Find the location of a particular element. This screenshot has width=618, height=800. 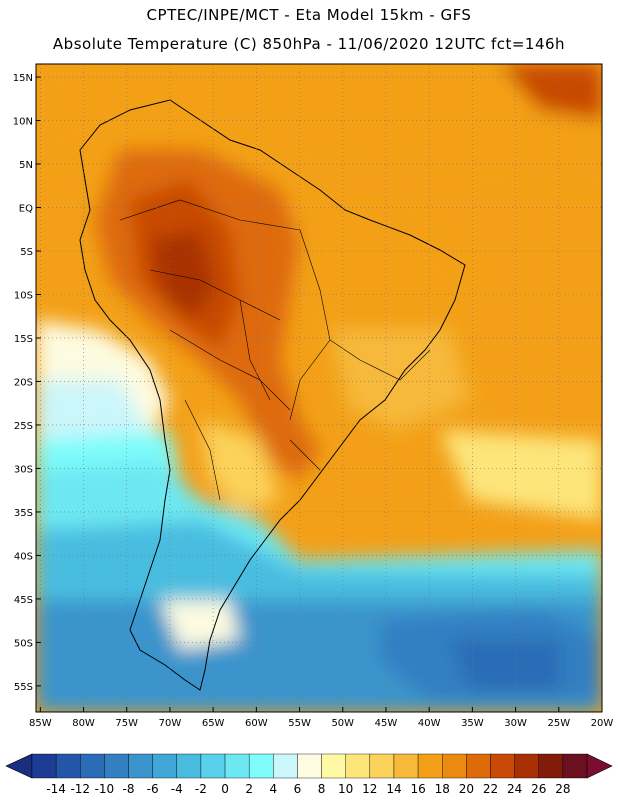

colorbar-label: 22 is located at coordinates (490, 789).